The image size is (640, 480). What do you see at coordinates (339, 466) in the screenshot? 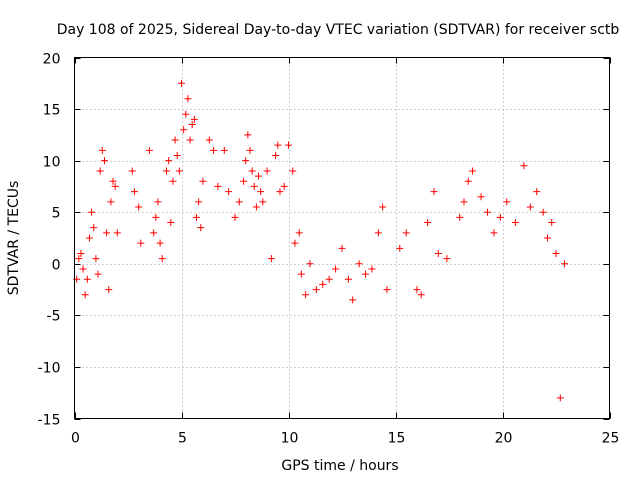
I see `x-axis-label: GPS time / hours` at bounding box center [339, 466].